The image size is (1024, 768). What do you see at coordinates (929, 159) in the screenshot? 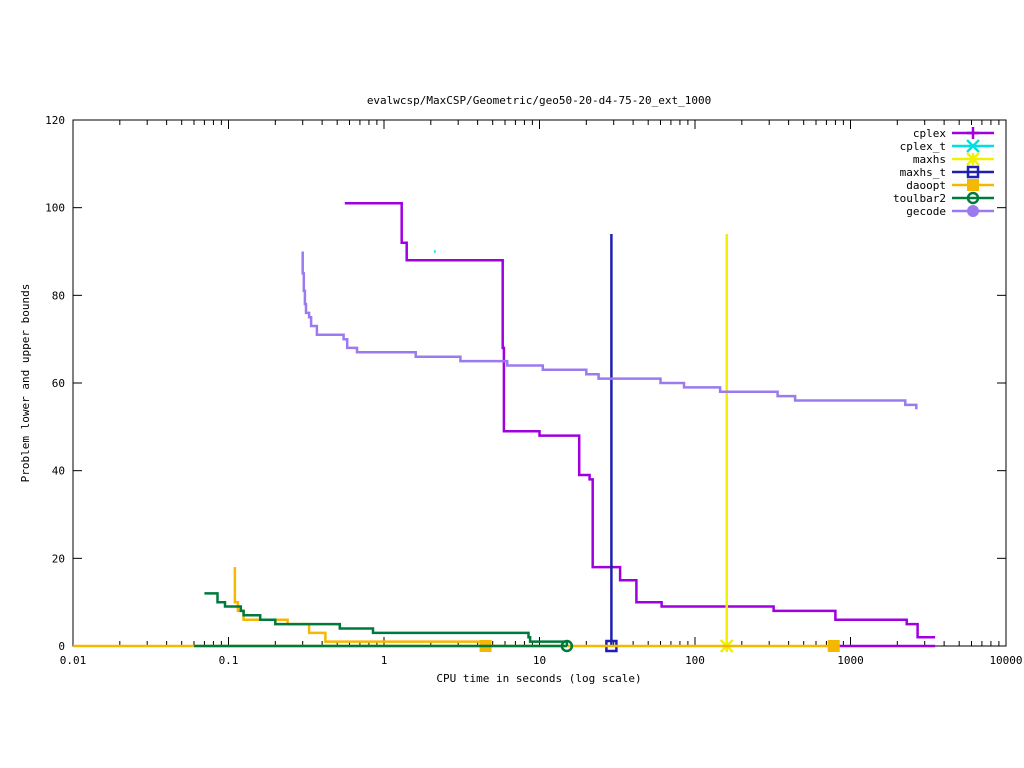
I see `legend-label-maxhs: maxhs` at bounding box center [929, 159].